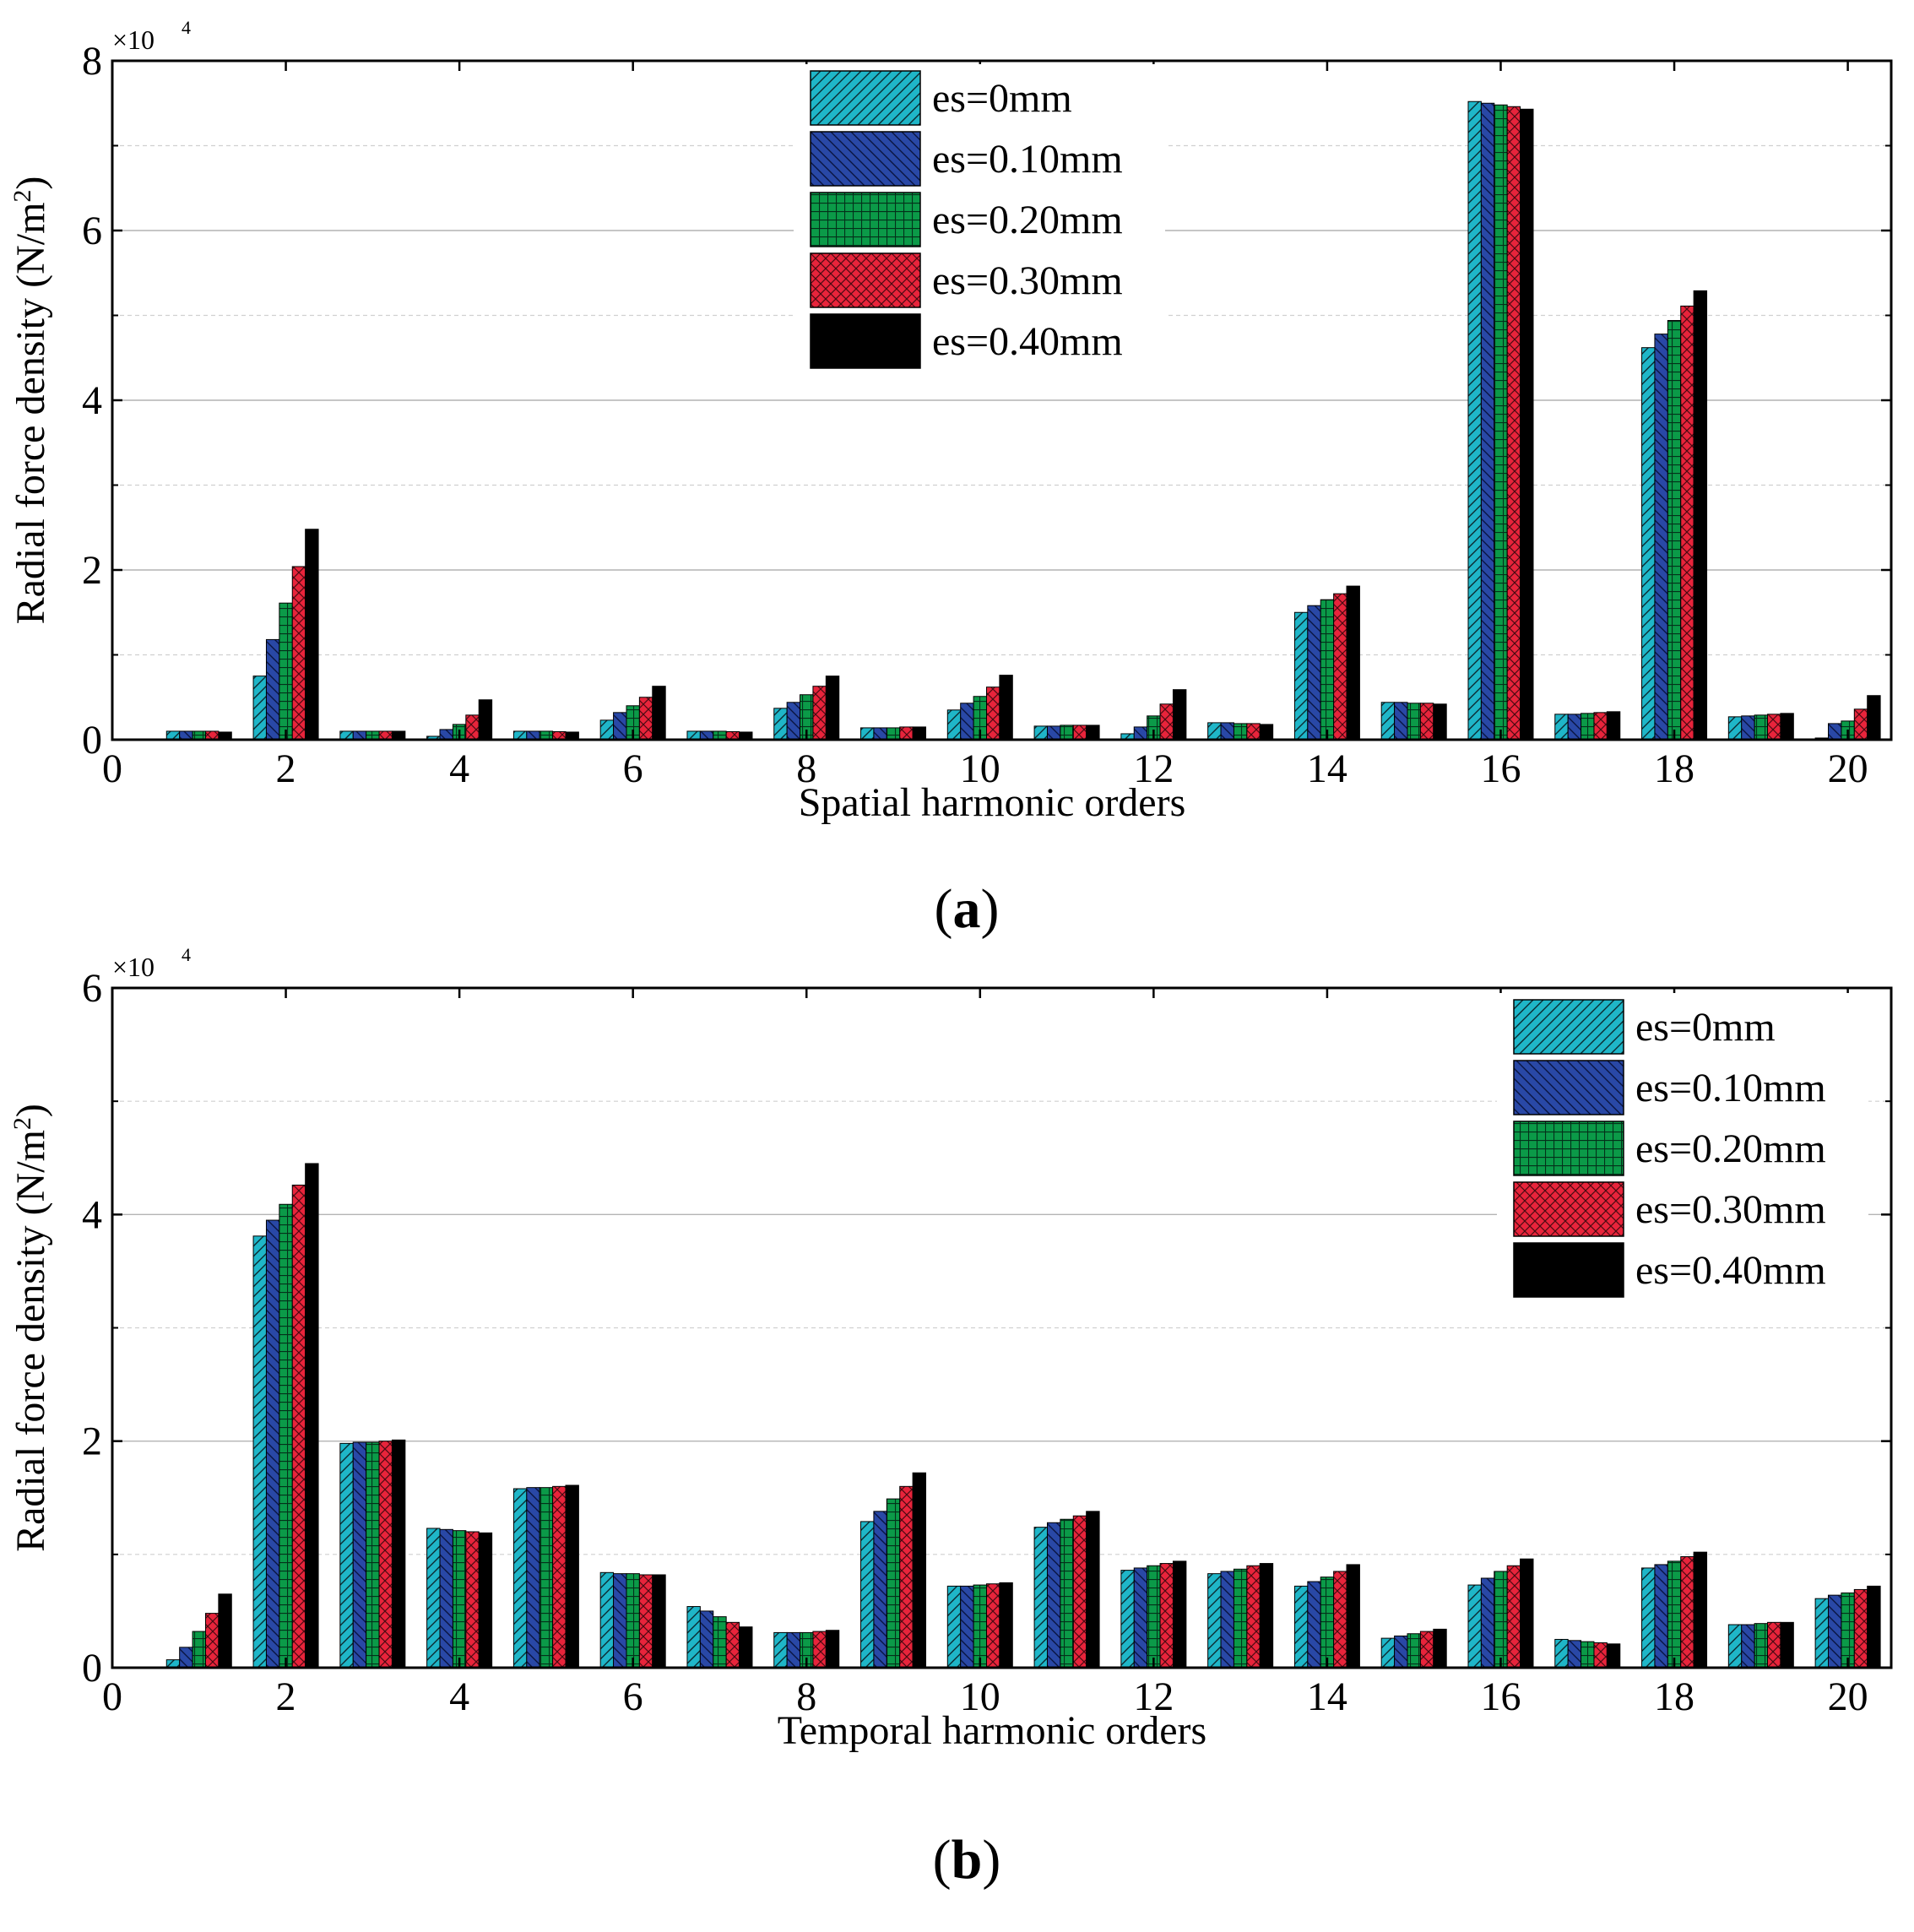  What do you see at coordinates (31, 1328) in the screenshot?
I see `y-axis-title: Radial force density (N/m2)` at bounding box center [31, 1328].